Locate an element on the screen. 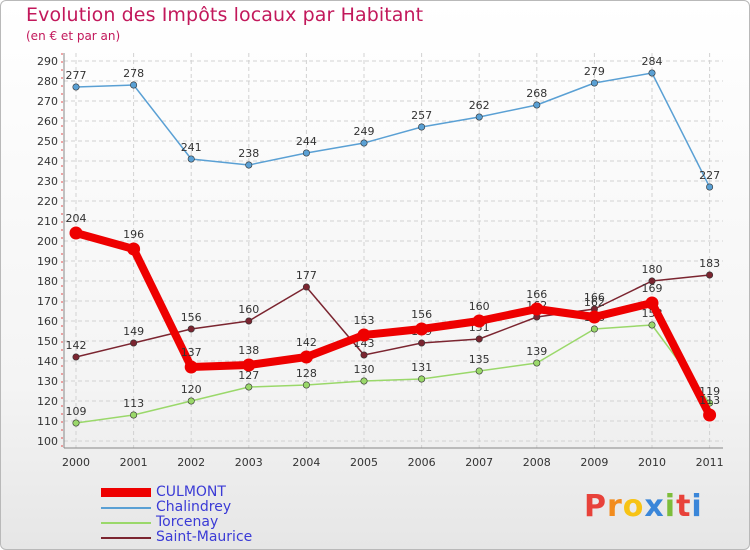  y-tick-label: 230 is located at coordinates (47, 181).